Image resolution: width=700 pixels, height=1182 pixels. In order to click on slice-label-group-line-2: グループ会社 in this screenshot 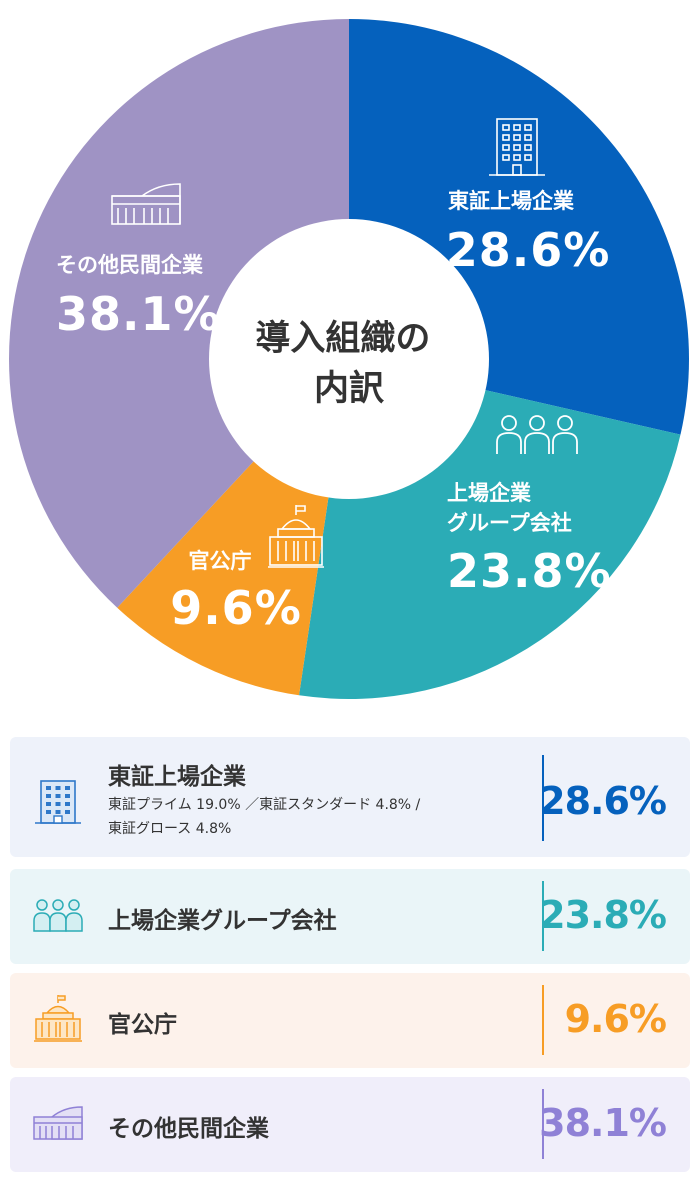, I will do `click(509, 523)`.